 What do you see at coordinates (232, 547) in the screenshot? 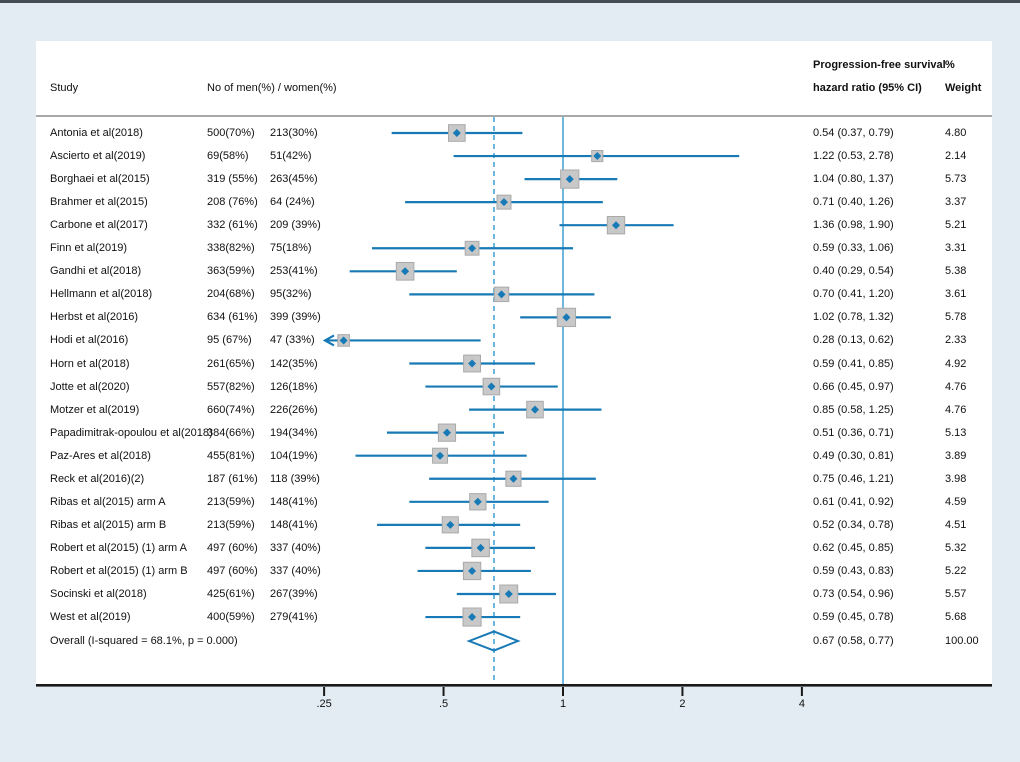
I see `men-count-value: 497 (60%)` at bounding box center [232, 547].